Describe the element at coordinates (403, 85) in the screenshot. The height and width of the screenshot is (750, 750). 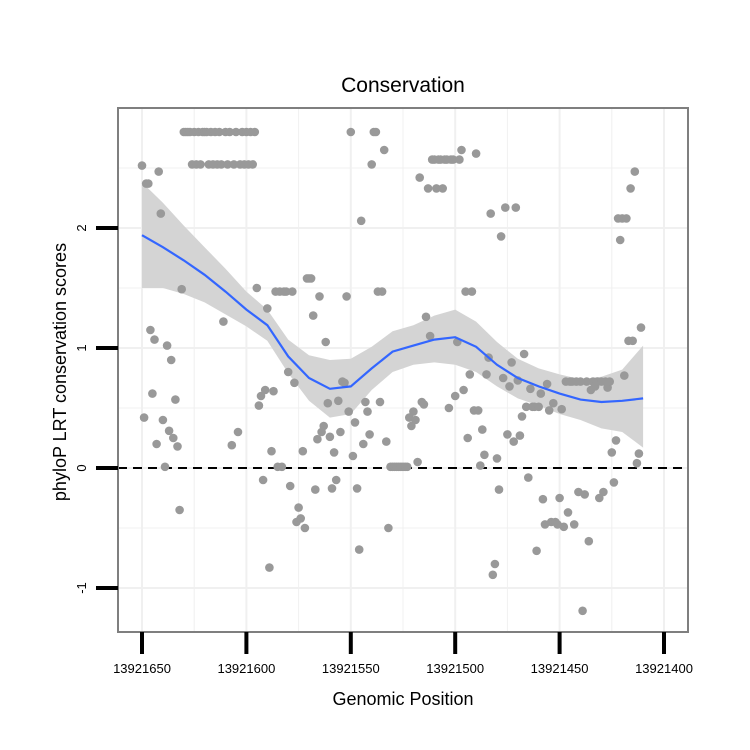
I see `chart-title: Conservation` at that location.